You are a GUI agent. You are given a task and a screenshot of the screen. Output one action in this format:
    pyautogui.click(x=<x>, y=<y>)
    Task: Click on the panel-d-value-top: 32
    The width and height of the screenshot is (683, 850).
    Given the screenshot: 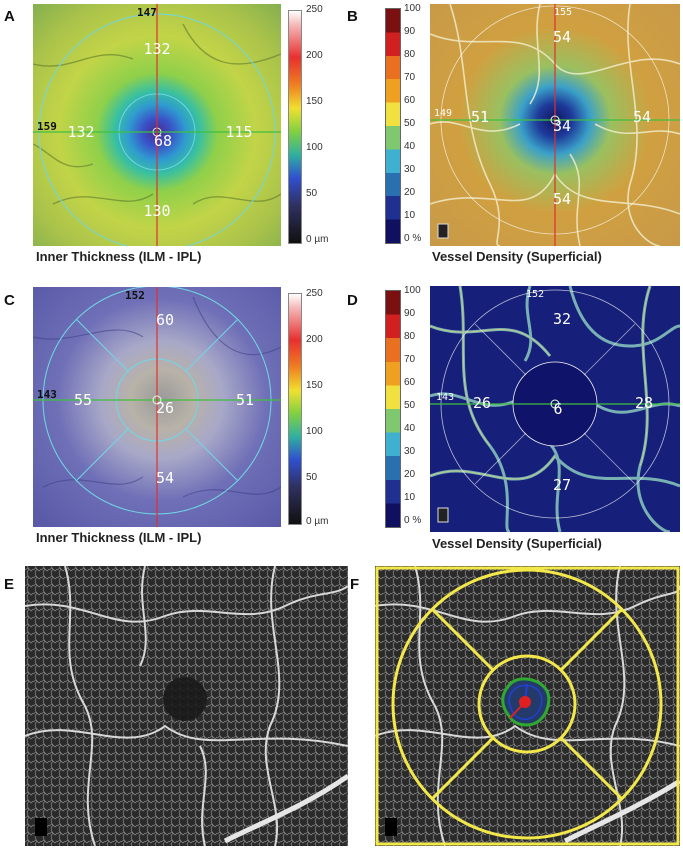 What is the action you would take?
    pyautogui.click(x=562, y=319)
    